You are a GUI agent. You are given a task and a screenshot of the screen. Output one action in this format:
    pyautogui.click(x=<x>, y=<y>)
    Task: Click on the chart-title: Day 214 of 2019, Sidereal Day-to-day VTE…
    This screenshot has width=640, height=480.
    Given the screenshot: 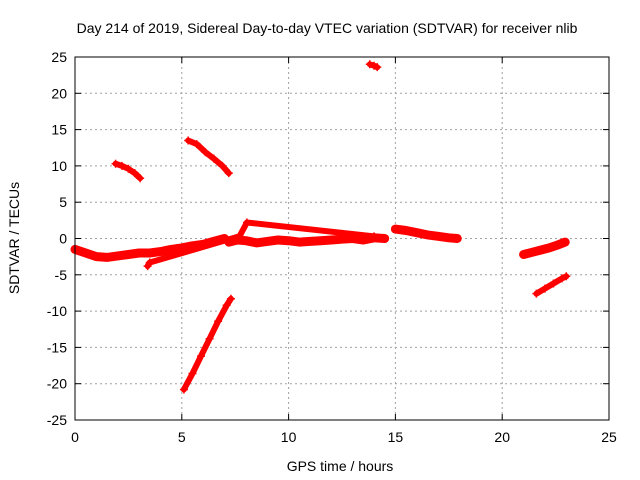 What is the action you would take?
    pyautogui.click(x=327, y=28)
    